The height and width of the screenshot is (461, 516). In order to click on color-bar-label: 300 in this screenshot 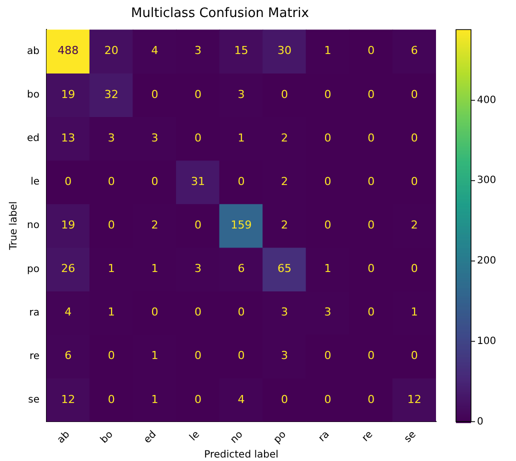, I will do `click(486, 180)`.